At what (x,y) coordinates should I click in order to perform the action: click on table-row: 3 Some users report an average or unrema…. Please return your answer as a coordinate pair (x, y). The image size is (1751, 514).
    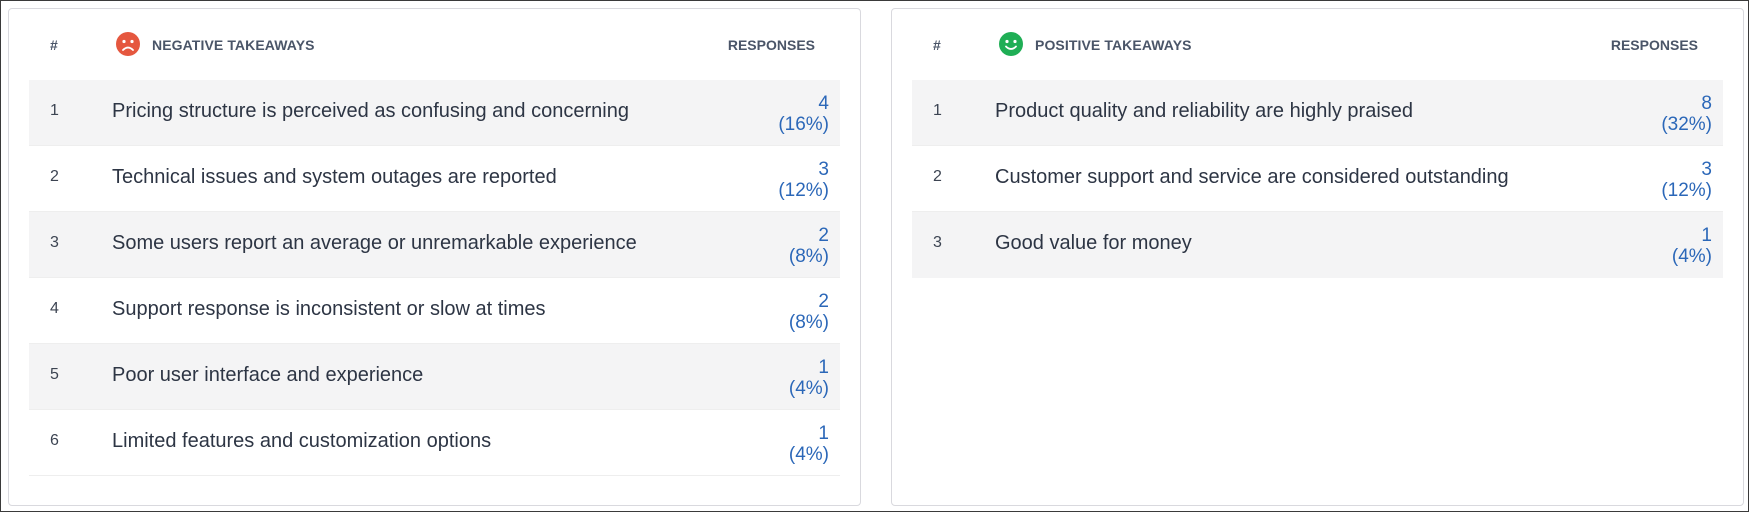
    Looking at the image, I should click on (434, 245).